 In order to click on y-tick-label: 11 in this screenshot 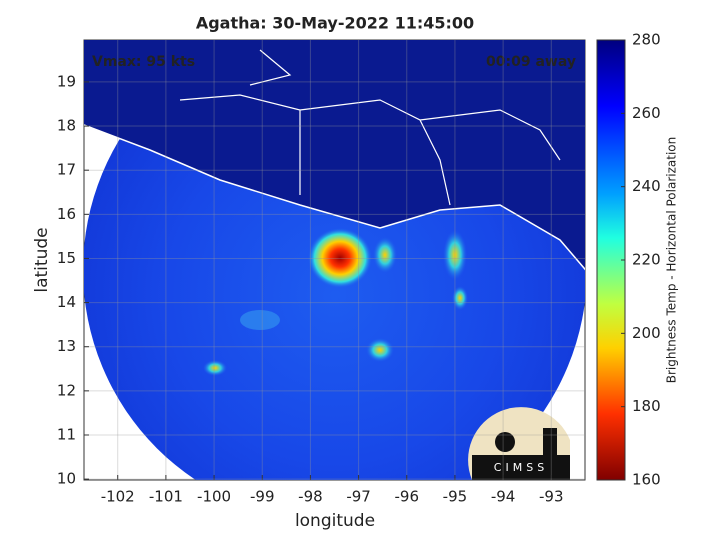, I will do `click(66, 434)`.